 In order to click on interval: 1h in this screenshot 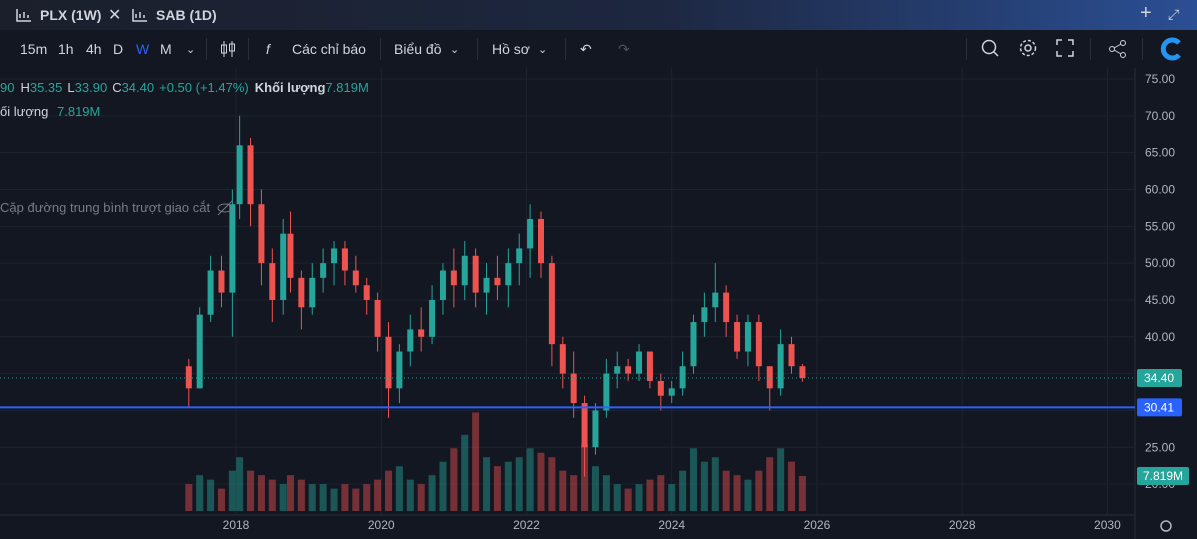, I will do `click(66, 49)`.